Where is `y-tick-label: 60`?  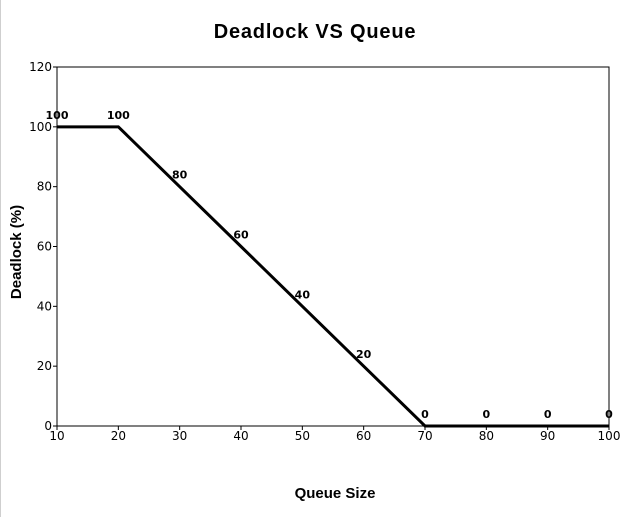
y-tick-label: 60 is located at coordinates (44, 247).